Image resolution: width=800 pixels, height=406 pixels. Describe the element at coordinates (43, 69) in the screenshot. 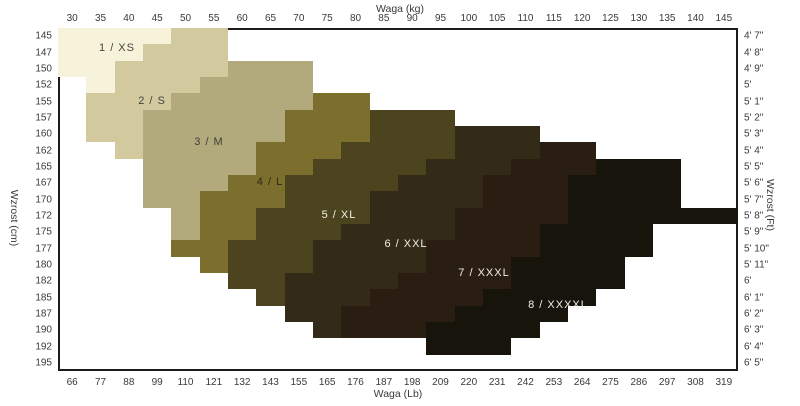

I see `left-tick-label: 150` at that location.